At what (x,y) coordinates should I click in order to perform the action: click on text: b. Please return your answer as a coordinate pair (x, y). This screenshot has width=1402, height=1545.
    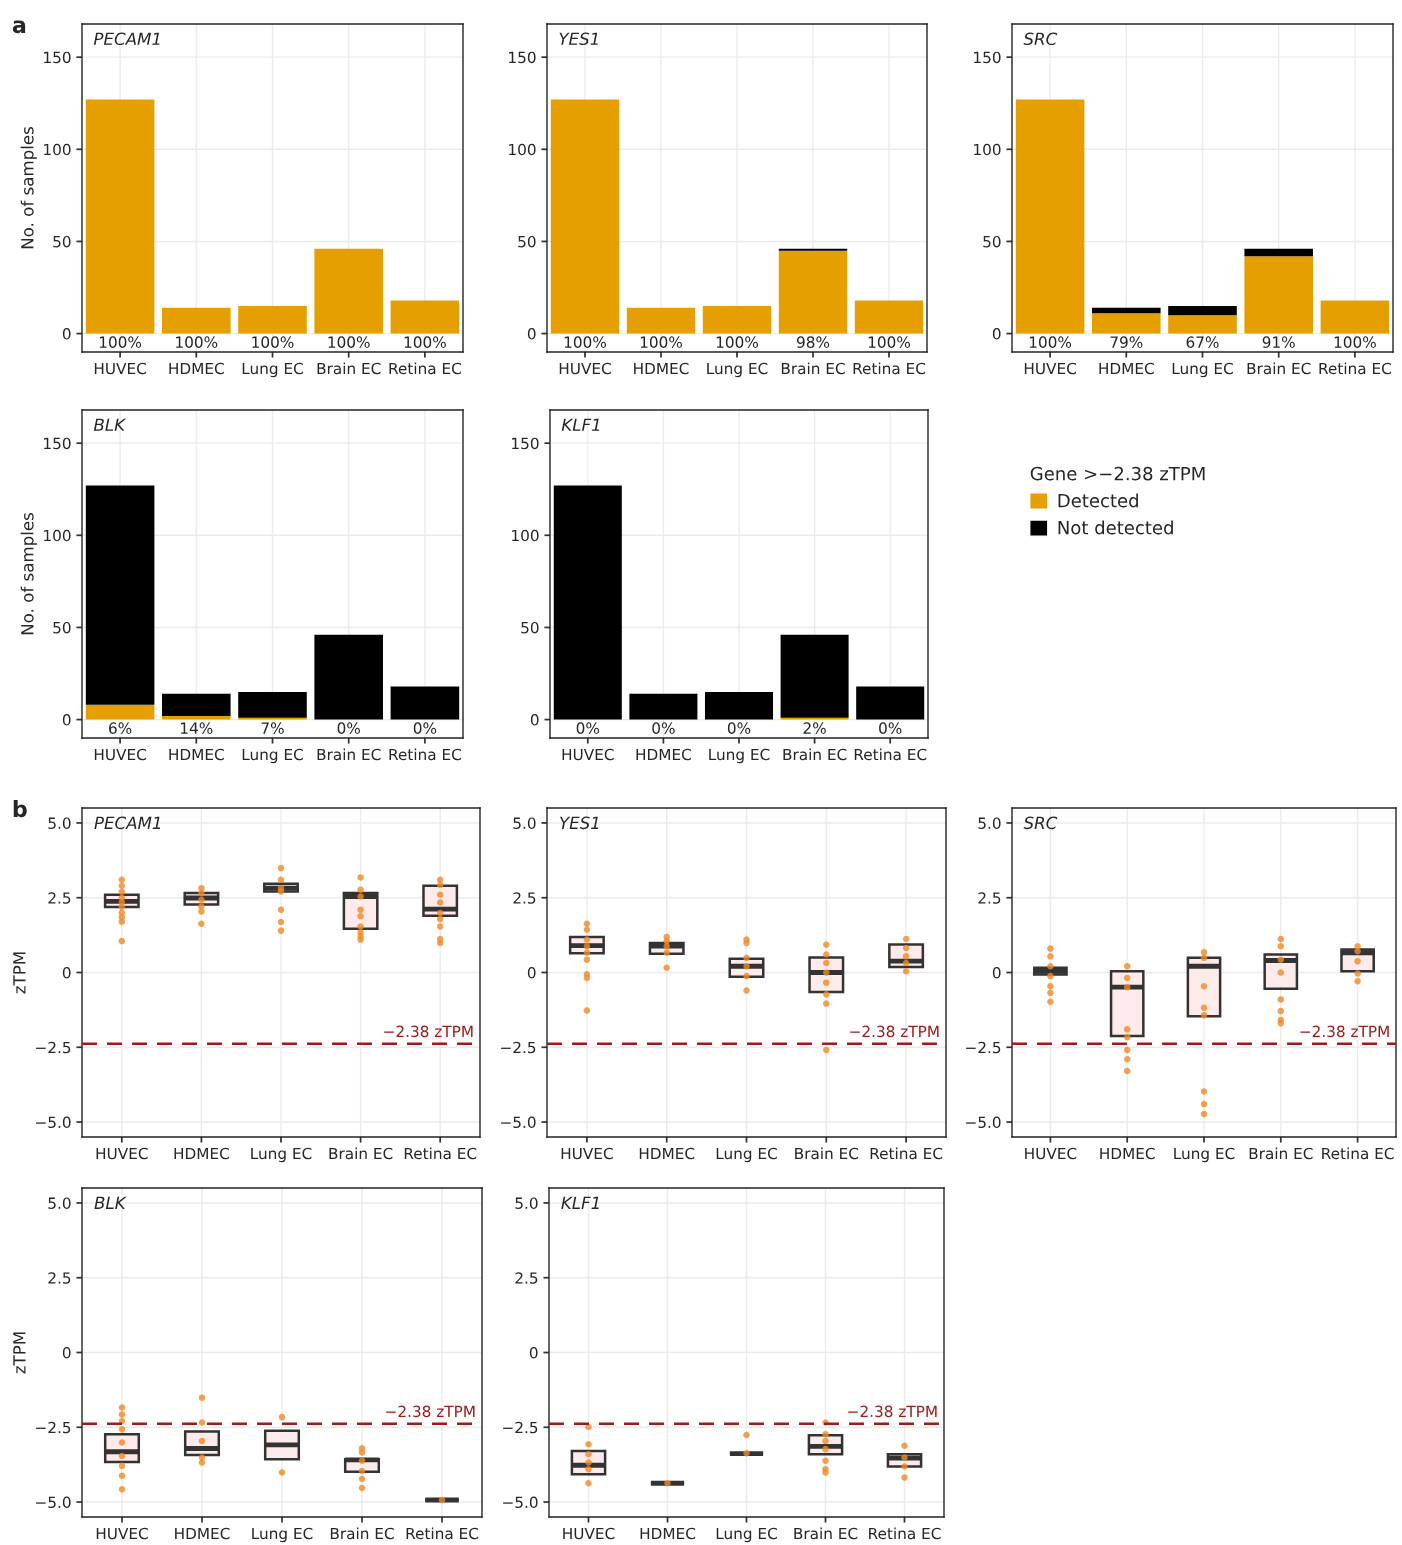
    Looking at the image, I should click on (20, 809).